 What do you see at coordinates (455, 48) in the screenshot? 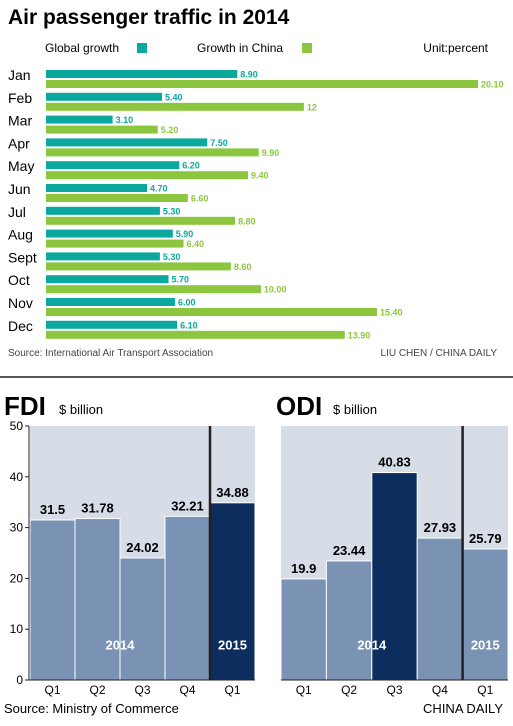
I see `unit-label: Unit:percent` at bounding box center [455, 48].